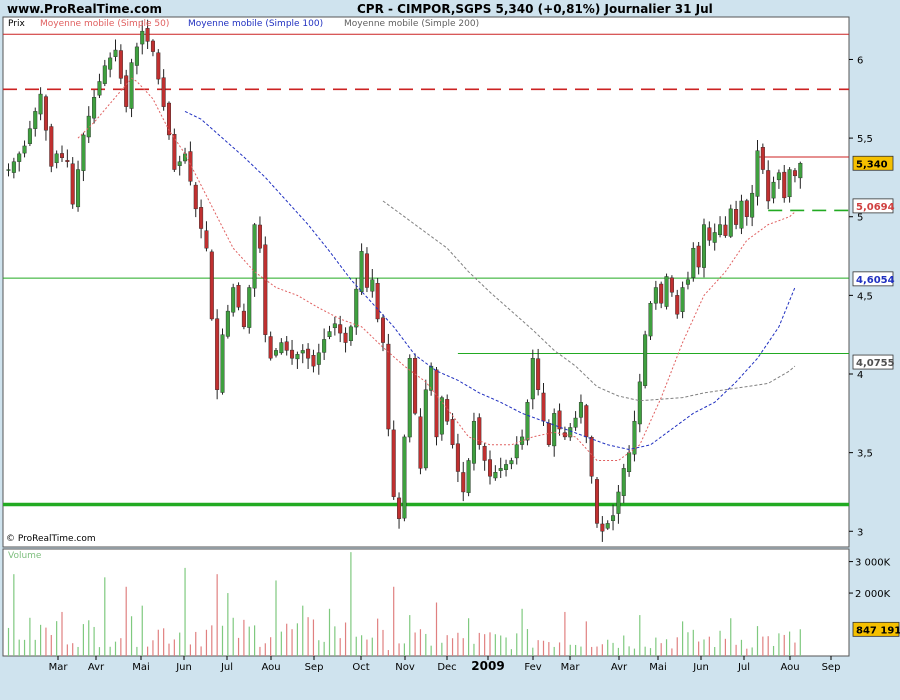 The height and width of the screenshot is (700, 900). Describe the element at coordinates (619, 667) in the screenshot. I see `x-tick-label: Avr` at that location.